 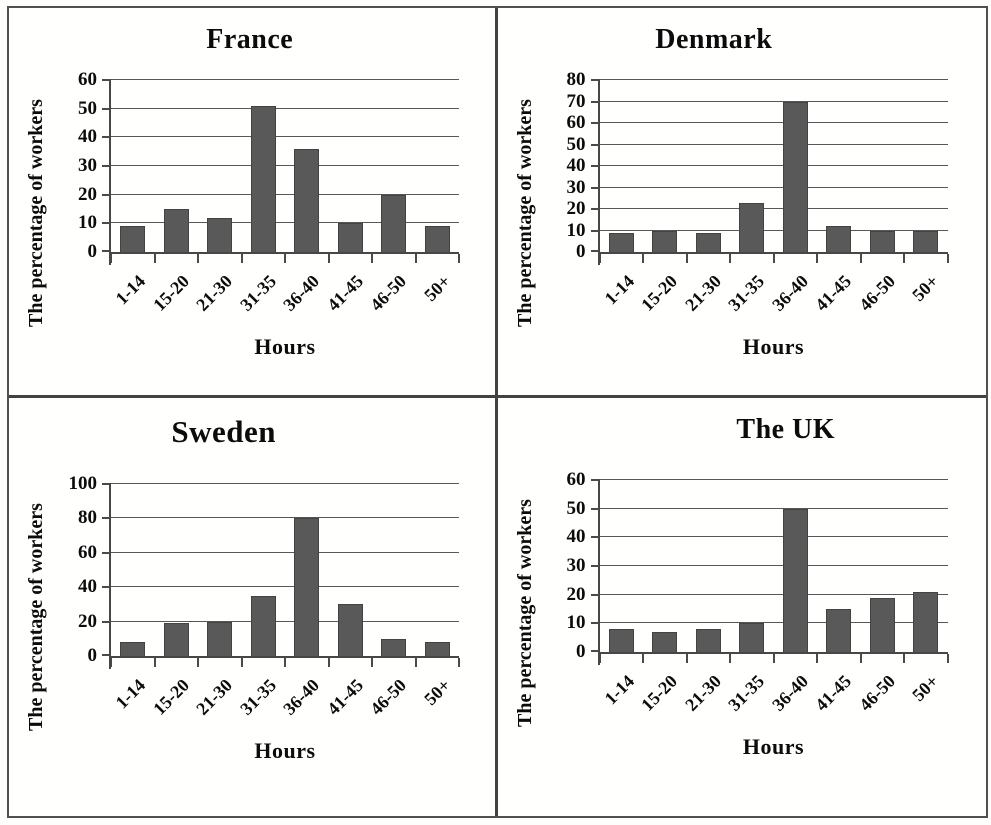 I want to click on x-tick-label: 15-20, so click(x=659, y=292).